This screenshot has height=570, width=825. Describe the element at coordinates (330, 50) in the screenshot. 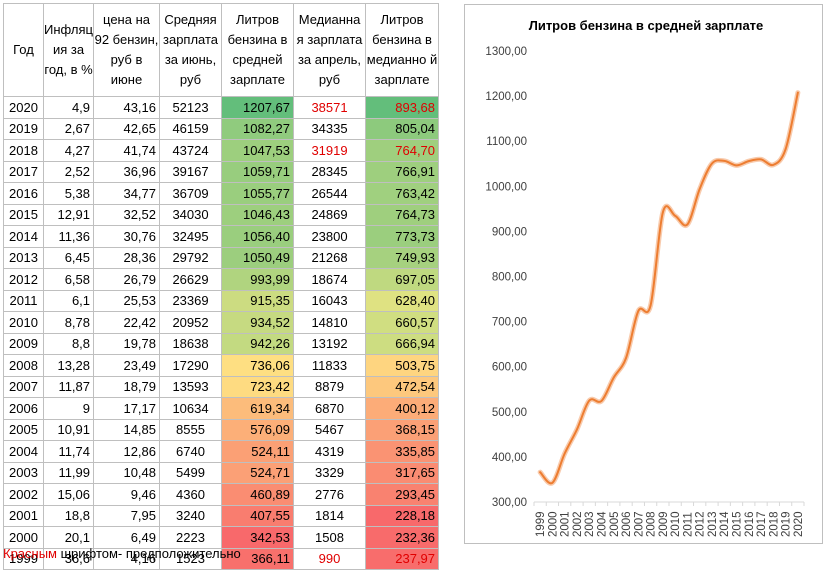

I see `column-header: Медианна я зарплата за апрель, руб` at that location.